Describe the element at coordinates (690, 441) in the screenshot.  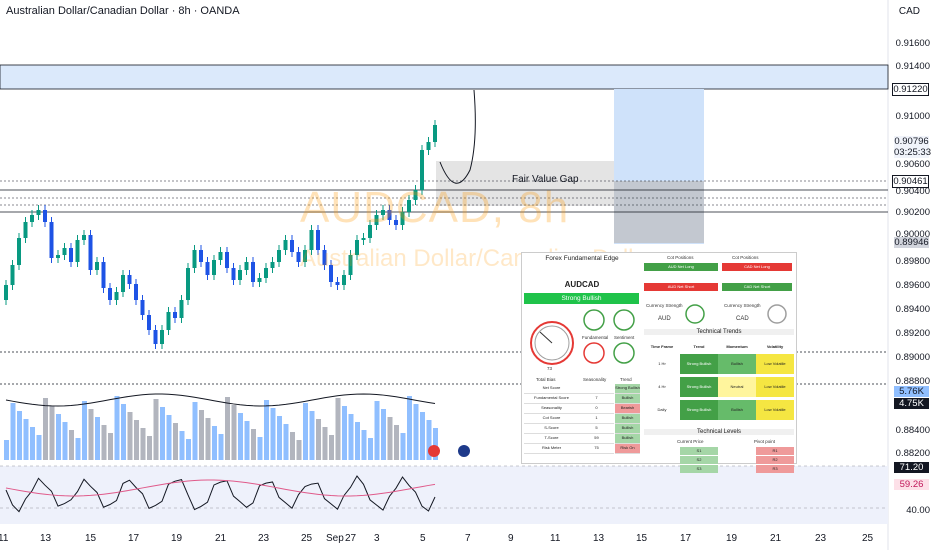
I see `levels-header: Current Price` at that location.